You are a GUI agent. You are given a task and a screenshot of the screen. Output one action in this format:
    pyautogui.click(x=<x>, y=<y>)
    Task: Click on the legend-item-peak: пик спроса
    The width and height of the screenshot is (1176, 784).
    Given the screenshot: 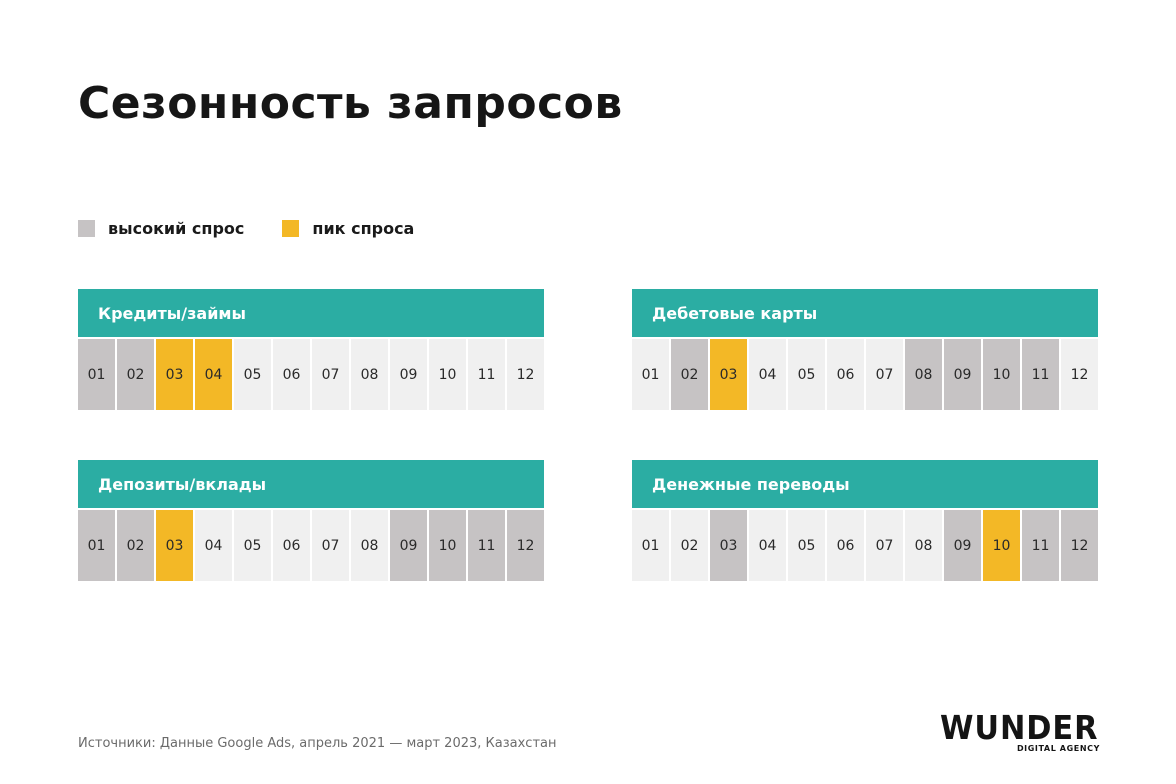 What is the action you would take?
    pyautogui.click(x=348, y=228)
    